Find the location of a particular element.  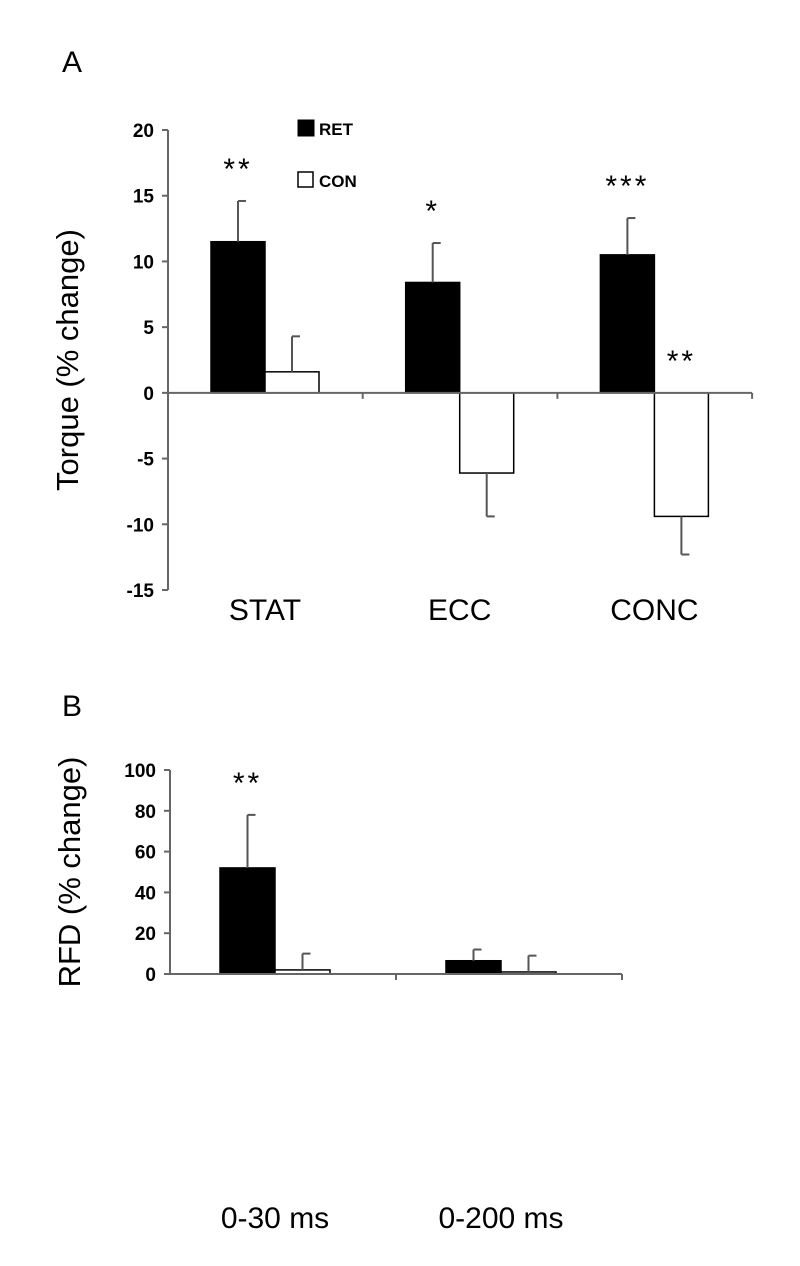

x-category-label: 0-30 ms is located at coordinates (275, 1218).